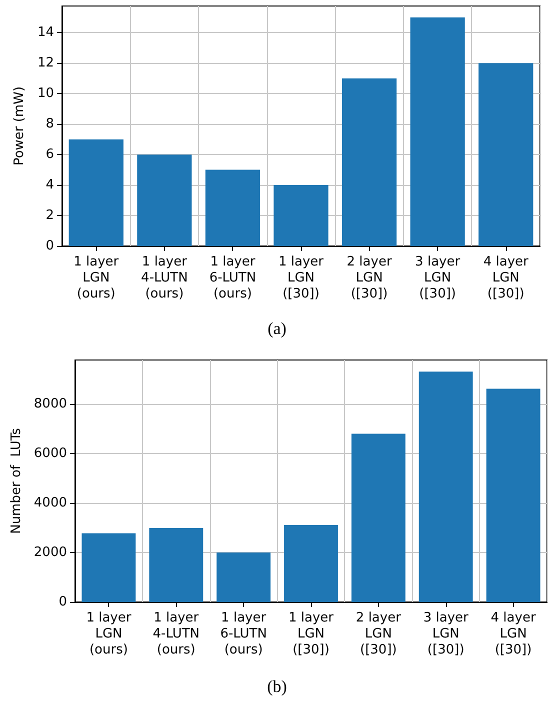  I want to click on y-tick-label: 14, so click(45, 32).